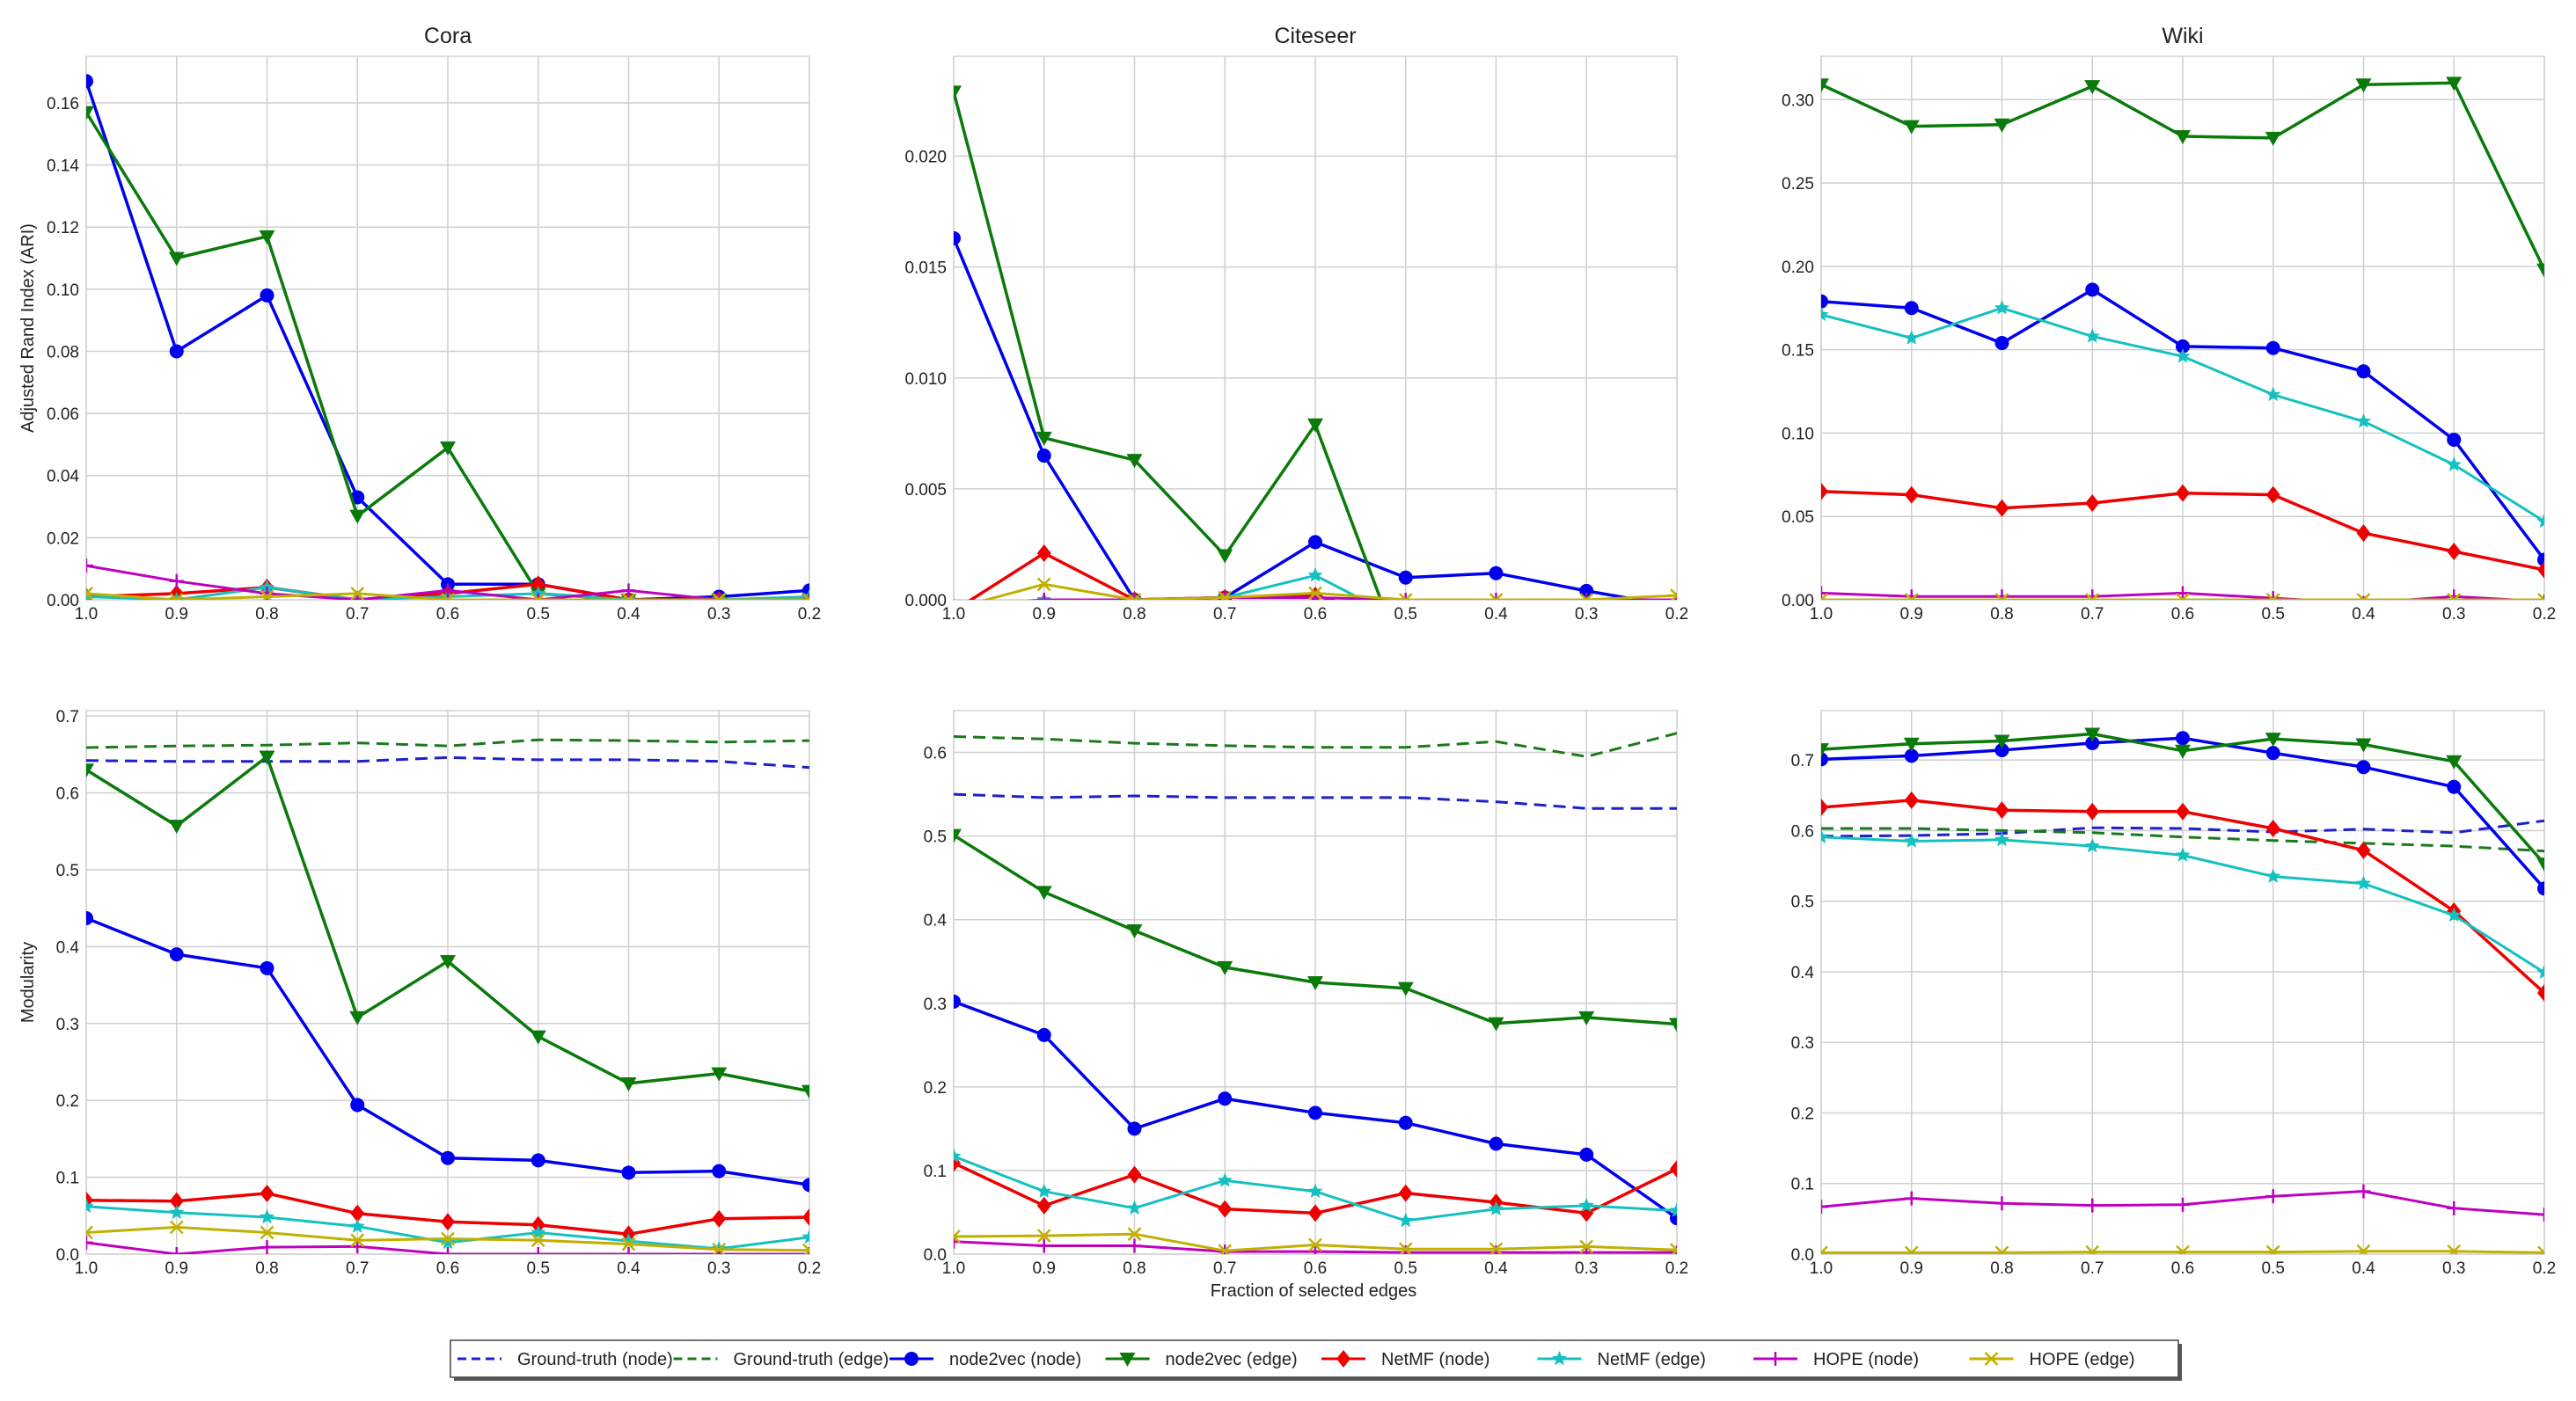 This screenshot has width=2576, height=1401. I want to click on y-tick-label: 0.3, so click(67, 1025).